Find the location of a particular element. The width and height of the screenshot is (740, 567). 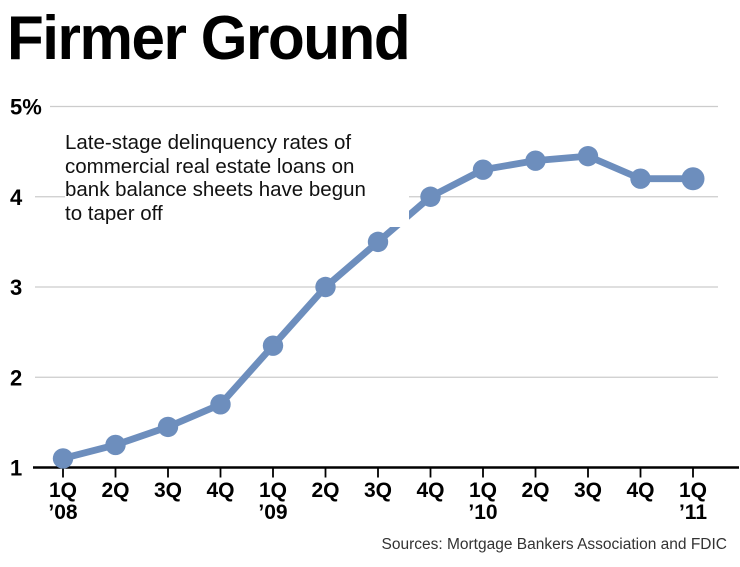

x-tick-label-3: 4Q is located at coordinates (220, 490).